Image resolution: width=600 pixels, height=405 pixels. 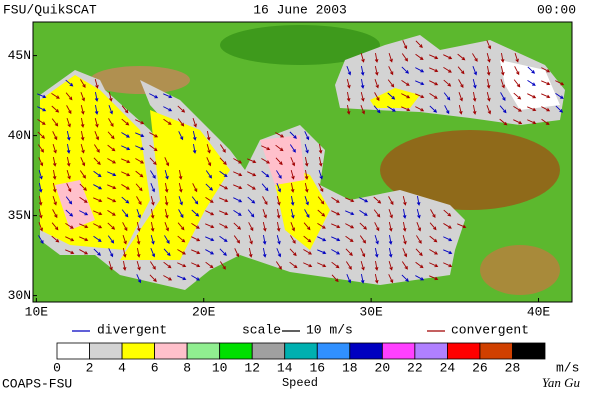 What do you see at coordinates (350, 367) in the screenshot?
I see `colorbar-tick-label: 18` at bounding box center [350, 367].